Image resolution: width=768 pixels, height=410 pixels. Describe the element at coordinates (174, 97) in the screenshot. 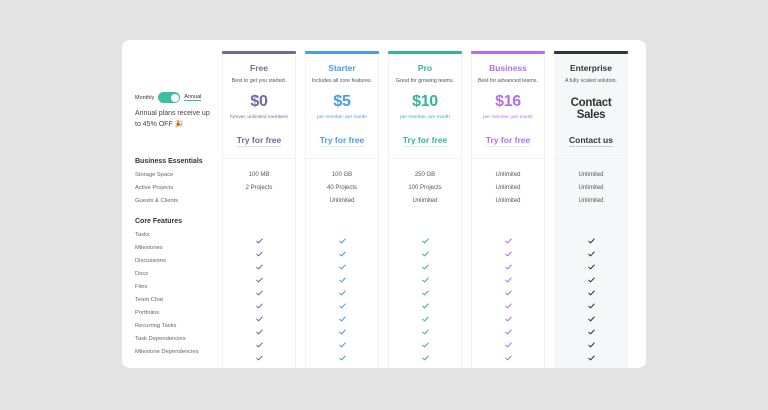

I see `toggle-knob` at that location.